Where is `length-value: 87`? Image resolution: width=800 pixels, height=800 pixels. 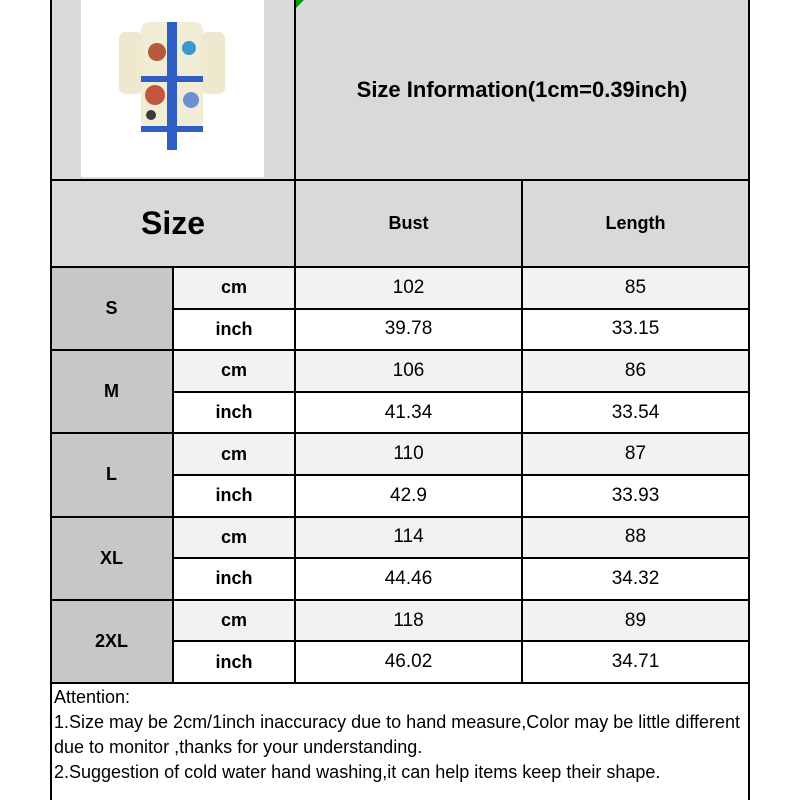 length-value: 87 is located at coordinates (635, 454).